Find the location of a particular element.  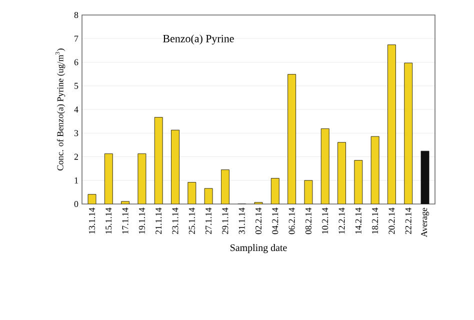

y-tick-label: 6 is located at coordinates (76, 62).